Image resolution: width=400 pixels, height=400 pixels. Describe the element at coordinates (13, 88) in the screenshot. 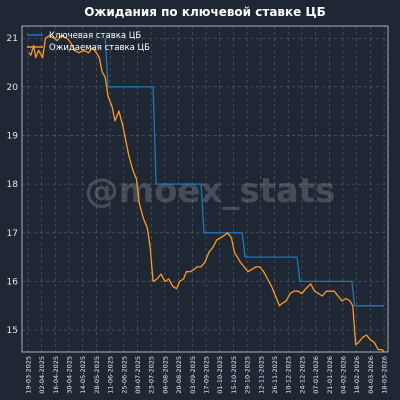

I see `y-tick-label: 20` at that location.